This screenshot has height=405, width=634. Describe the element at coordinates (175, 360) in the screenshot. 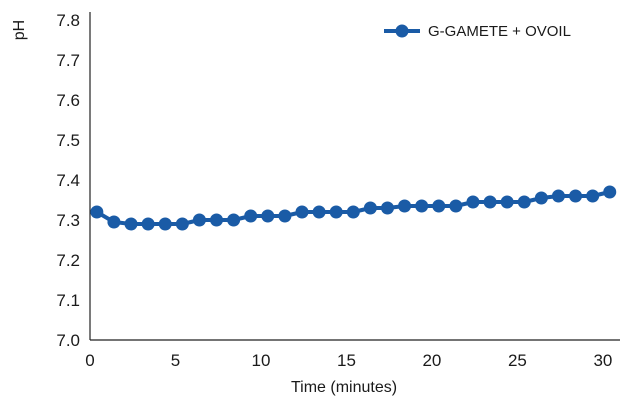

I see `x-tick-label: 5` at that location.